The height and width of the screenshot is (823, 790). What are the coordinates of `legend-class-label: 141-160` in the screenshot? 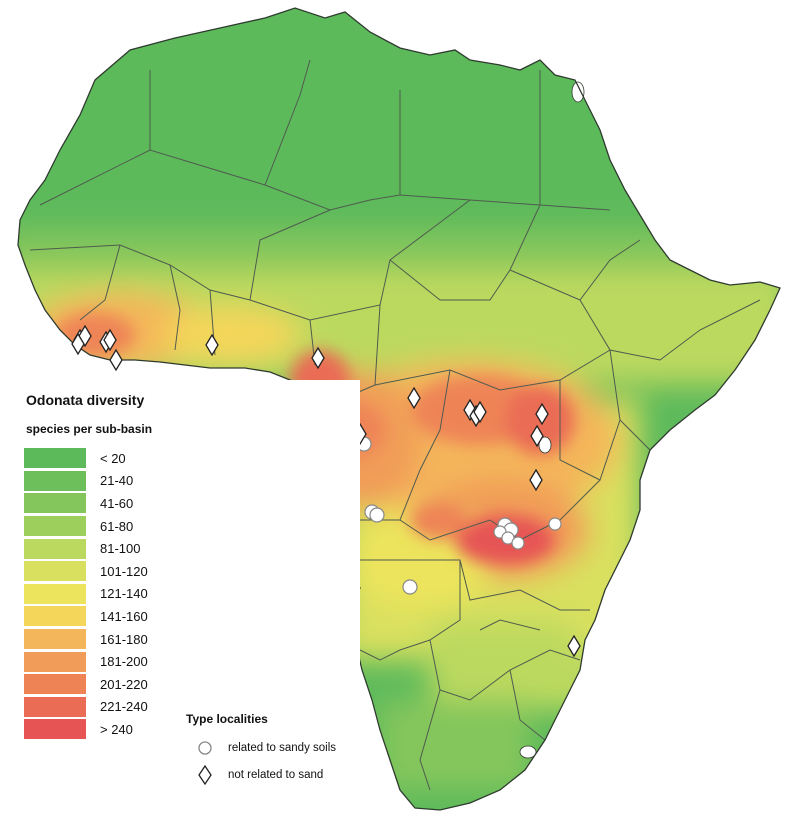 It's located at (124, 616).